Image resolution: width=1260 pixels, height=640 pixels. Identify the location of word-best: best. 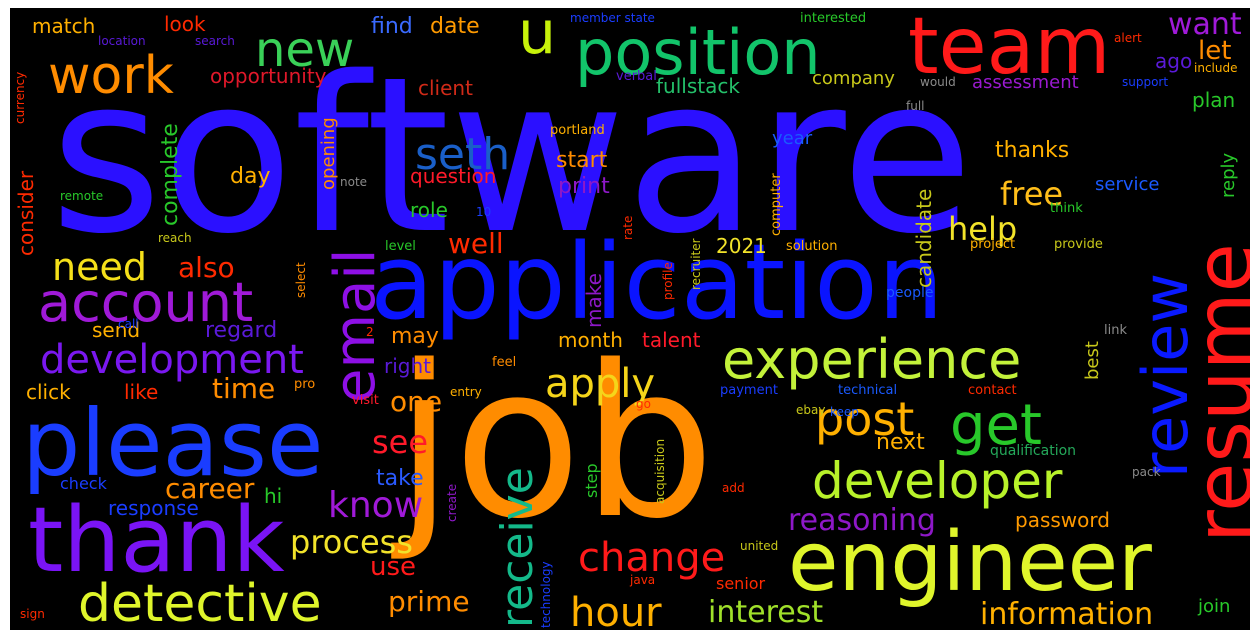
(1092, 360).